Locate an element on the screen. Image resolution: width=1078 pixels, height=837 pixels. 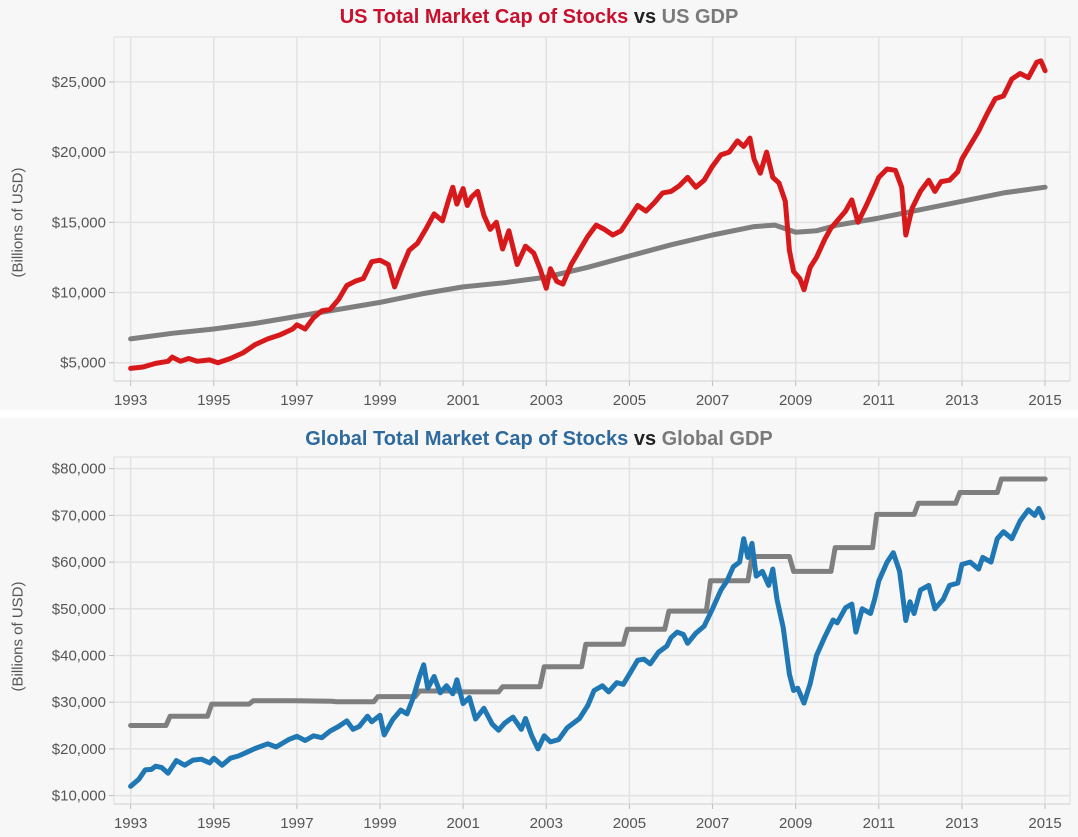
y-tick-label: $60,000 is located at coordinates (79, 562).